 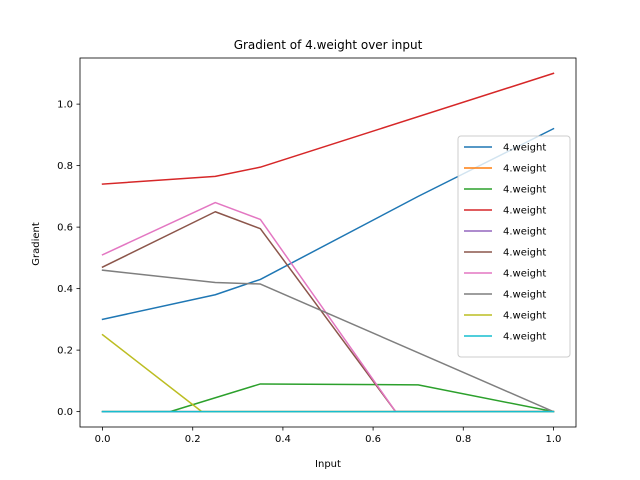 What do you see at coordinates (328, 45) in the screenshot?
I see `chart-title: Gradient of 4.weight over input` at bounding box center [328, 45].